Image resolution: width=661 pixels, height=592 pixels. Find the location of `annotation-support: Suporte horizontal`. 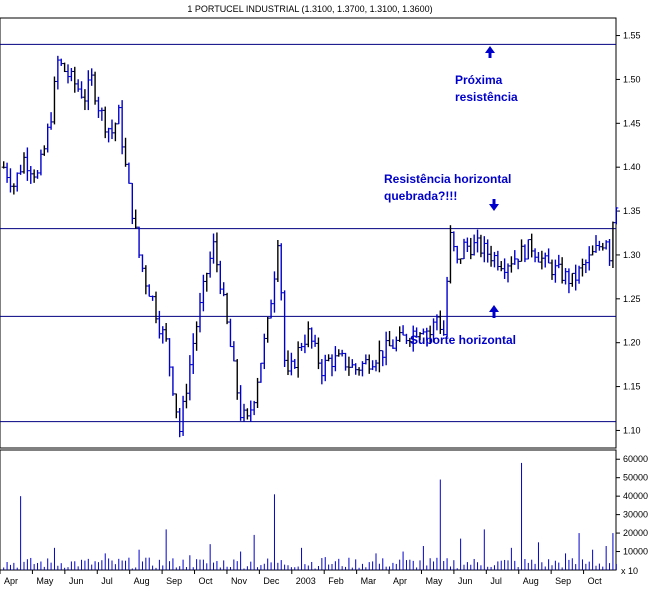

annotation-support: Suporte horizontal is located at coordinates (463, 340).